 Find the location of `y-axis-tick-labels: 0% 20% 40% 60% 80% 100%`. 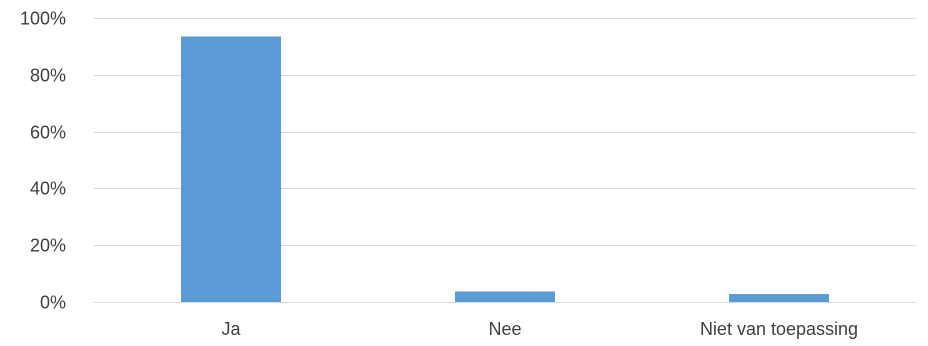

y-axis-tick-labels: 0% 20% 40% 60% 80% 100% is located at coordinates (43, 161).